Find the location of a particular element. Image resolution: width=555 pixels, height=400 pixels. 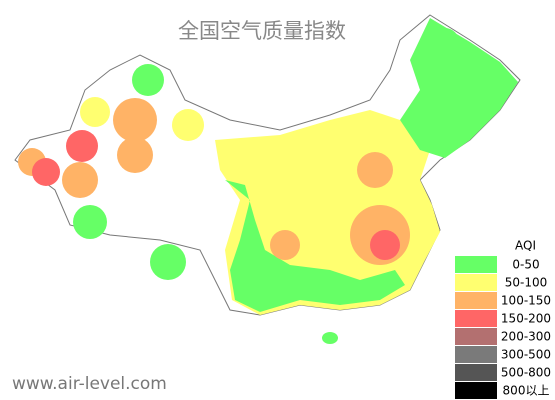

legend-label: 50-100 is located at coordinates (526, 283).